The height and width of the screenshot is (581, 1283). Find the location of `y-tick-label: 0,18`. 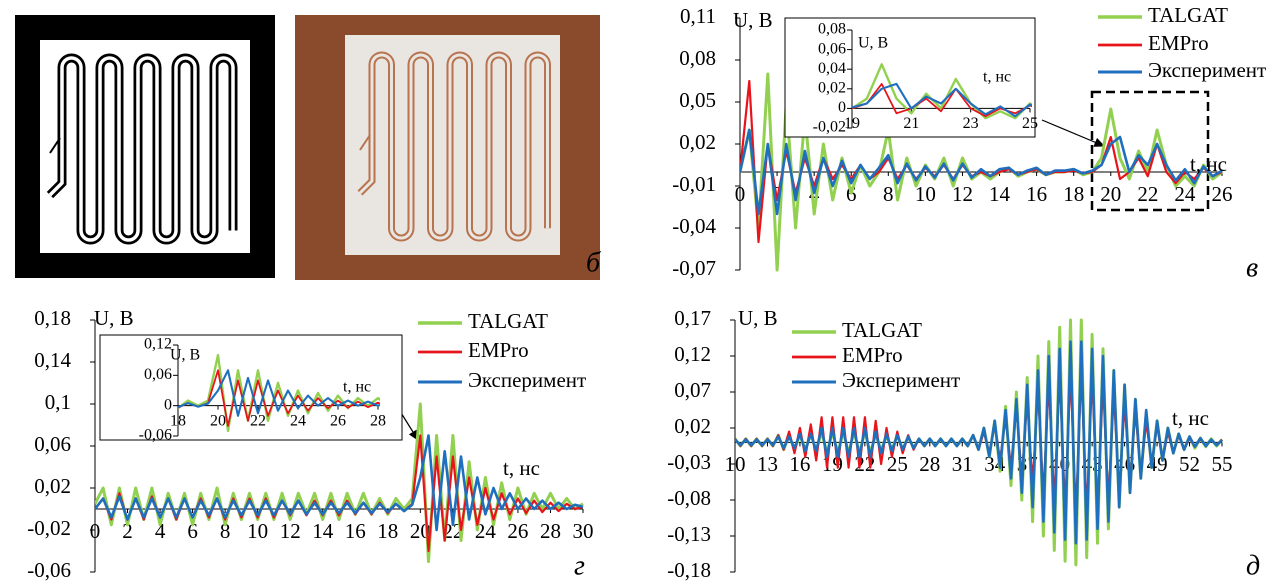

y-tick-label: 0,18 is located at coordinates (52, 318).